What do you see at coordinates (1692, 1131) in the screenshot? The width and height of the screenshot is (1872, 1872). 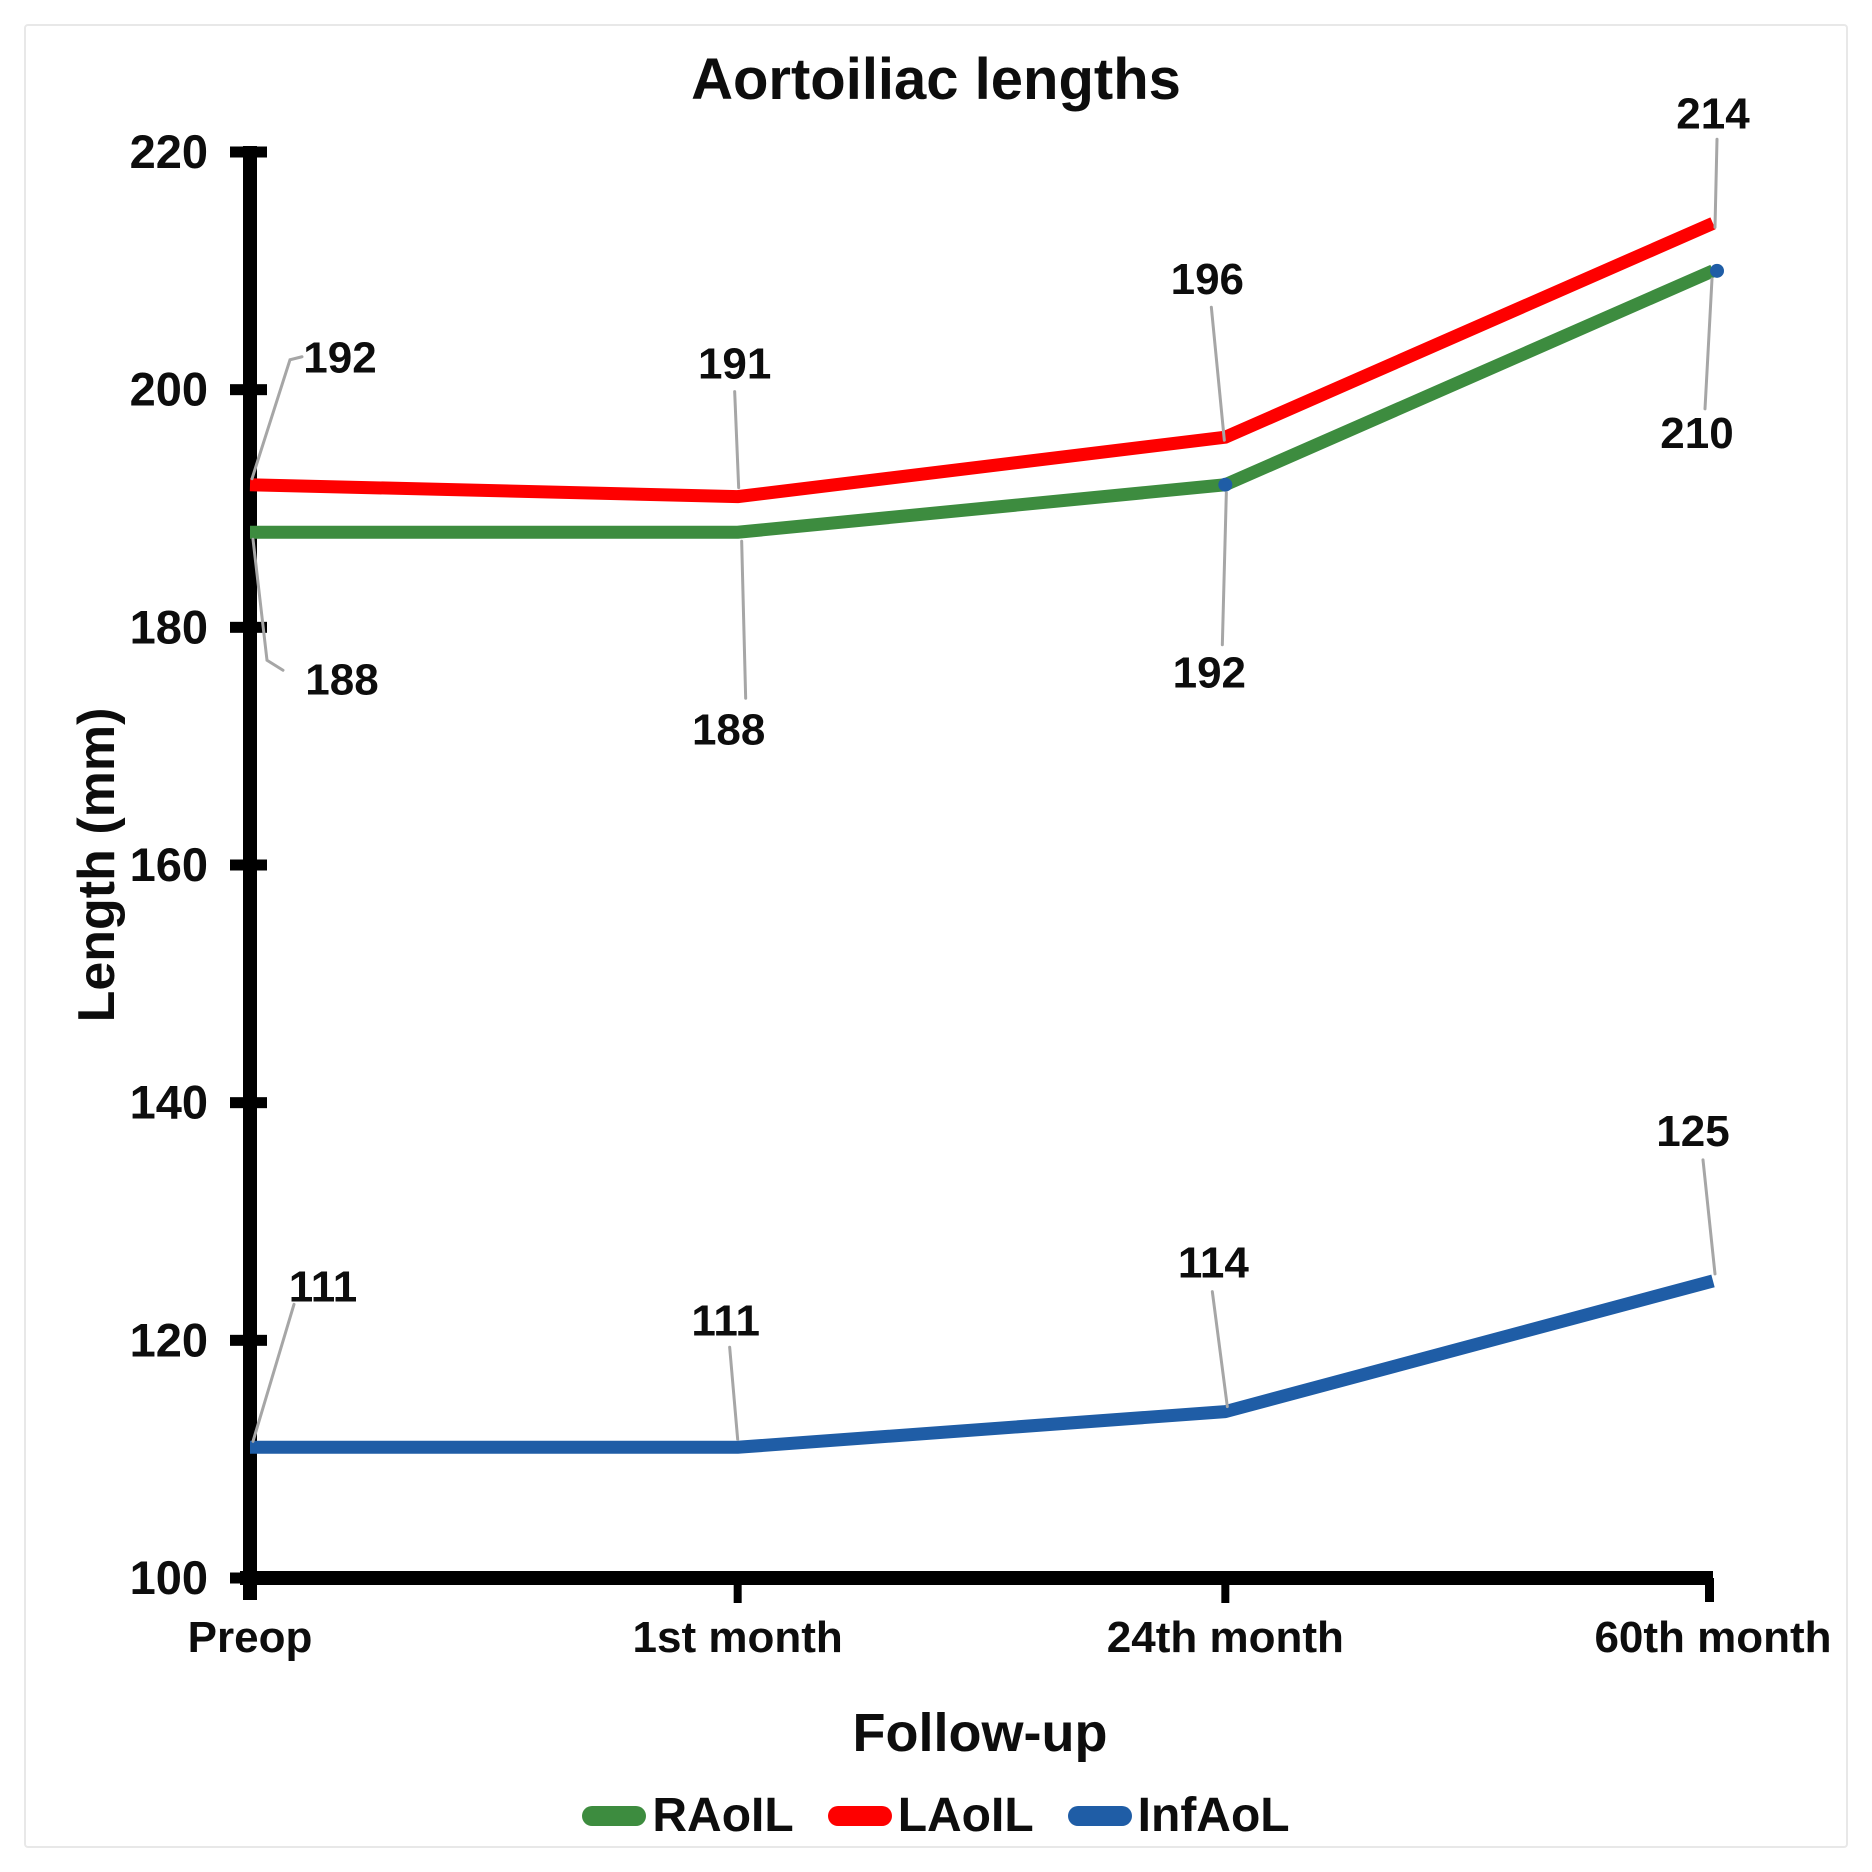 I see `data-label-InfAoL: 125` at bounding box center [1692, 1131].